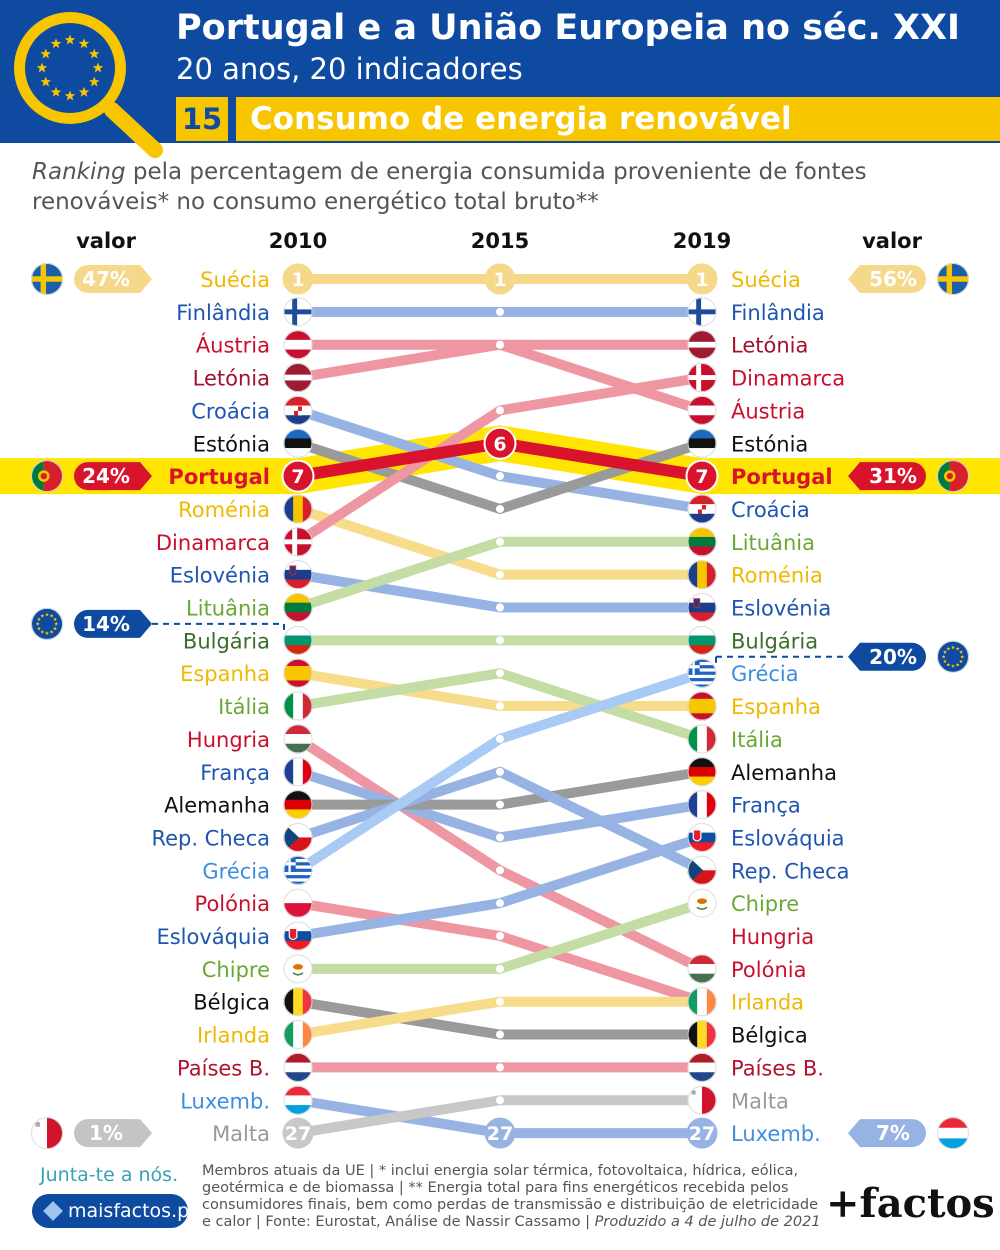  I want to click on marker-2015-de, so click(500, 804).